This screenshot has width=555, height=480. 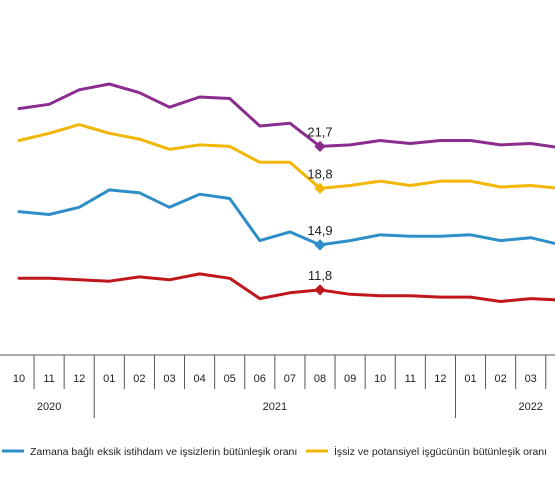 I want to click on data-point-red, so click(x=320, y=290).